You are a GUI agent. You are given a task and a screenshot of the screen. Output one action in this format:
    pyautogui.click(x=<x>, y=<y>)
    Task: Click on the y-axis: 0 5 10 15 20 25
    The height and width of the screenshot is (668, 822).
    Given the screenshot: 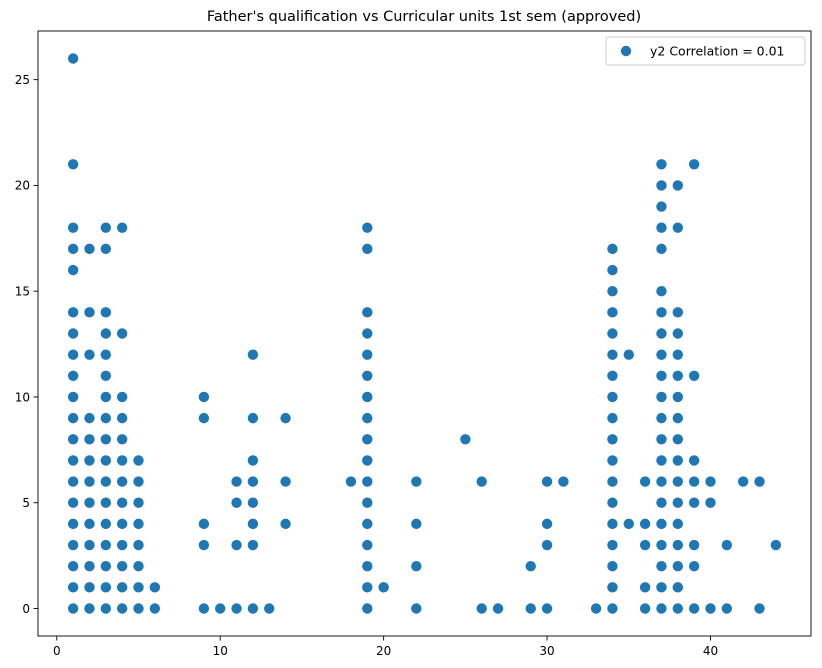 What is the action you would take?
    pyautogui.click(x=26, y=344)
    